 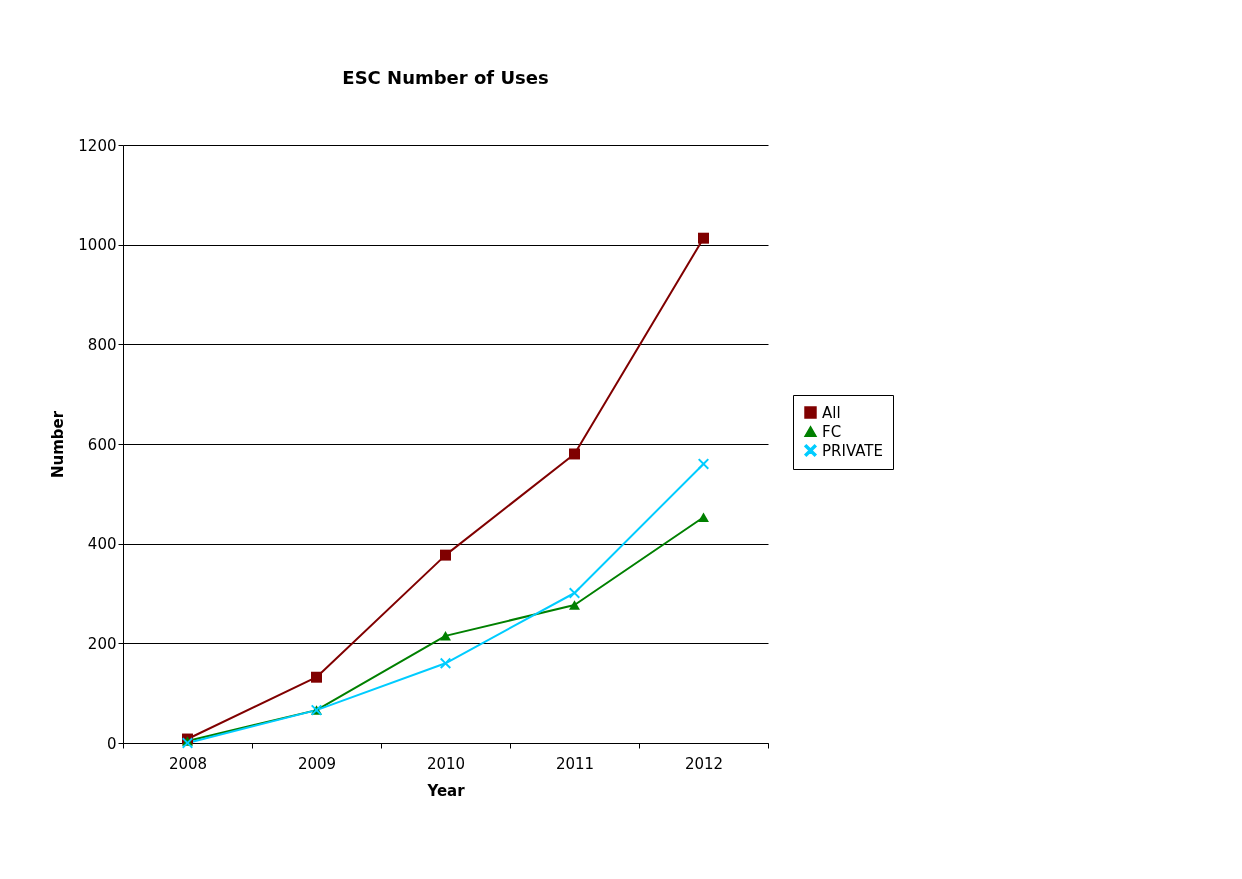 I want to click on y-tick-label: 1000, so click(x=97, y=245).